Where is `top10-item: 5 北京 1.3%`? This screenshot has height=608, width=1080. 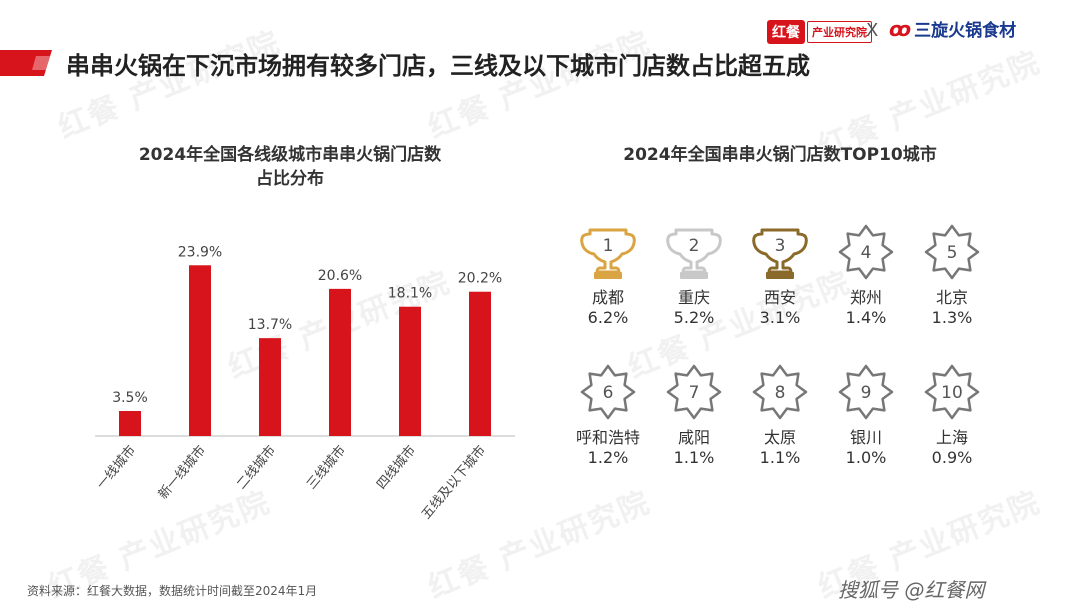
top10-item: 5 北京 1.3% is located at coordinates (952, 275).